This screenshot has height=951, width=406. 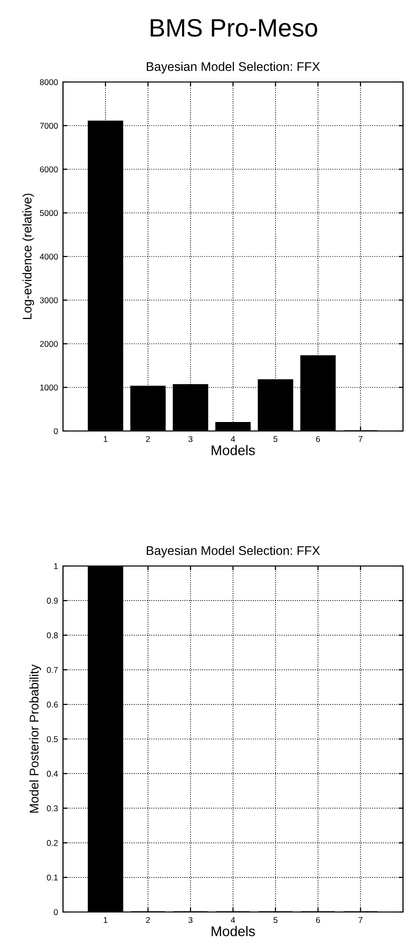 I want to click on y-tick-label: 0.2, so click(x=52, y=843).